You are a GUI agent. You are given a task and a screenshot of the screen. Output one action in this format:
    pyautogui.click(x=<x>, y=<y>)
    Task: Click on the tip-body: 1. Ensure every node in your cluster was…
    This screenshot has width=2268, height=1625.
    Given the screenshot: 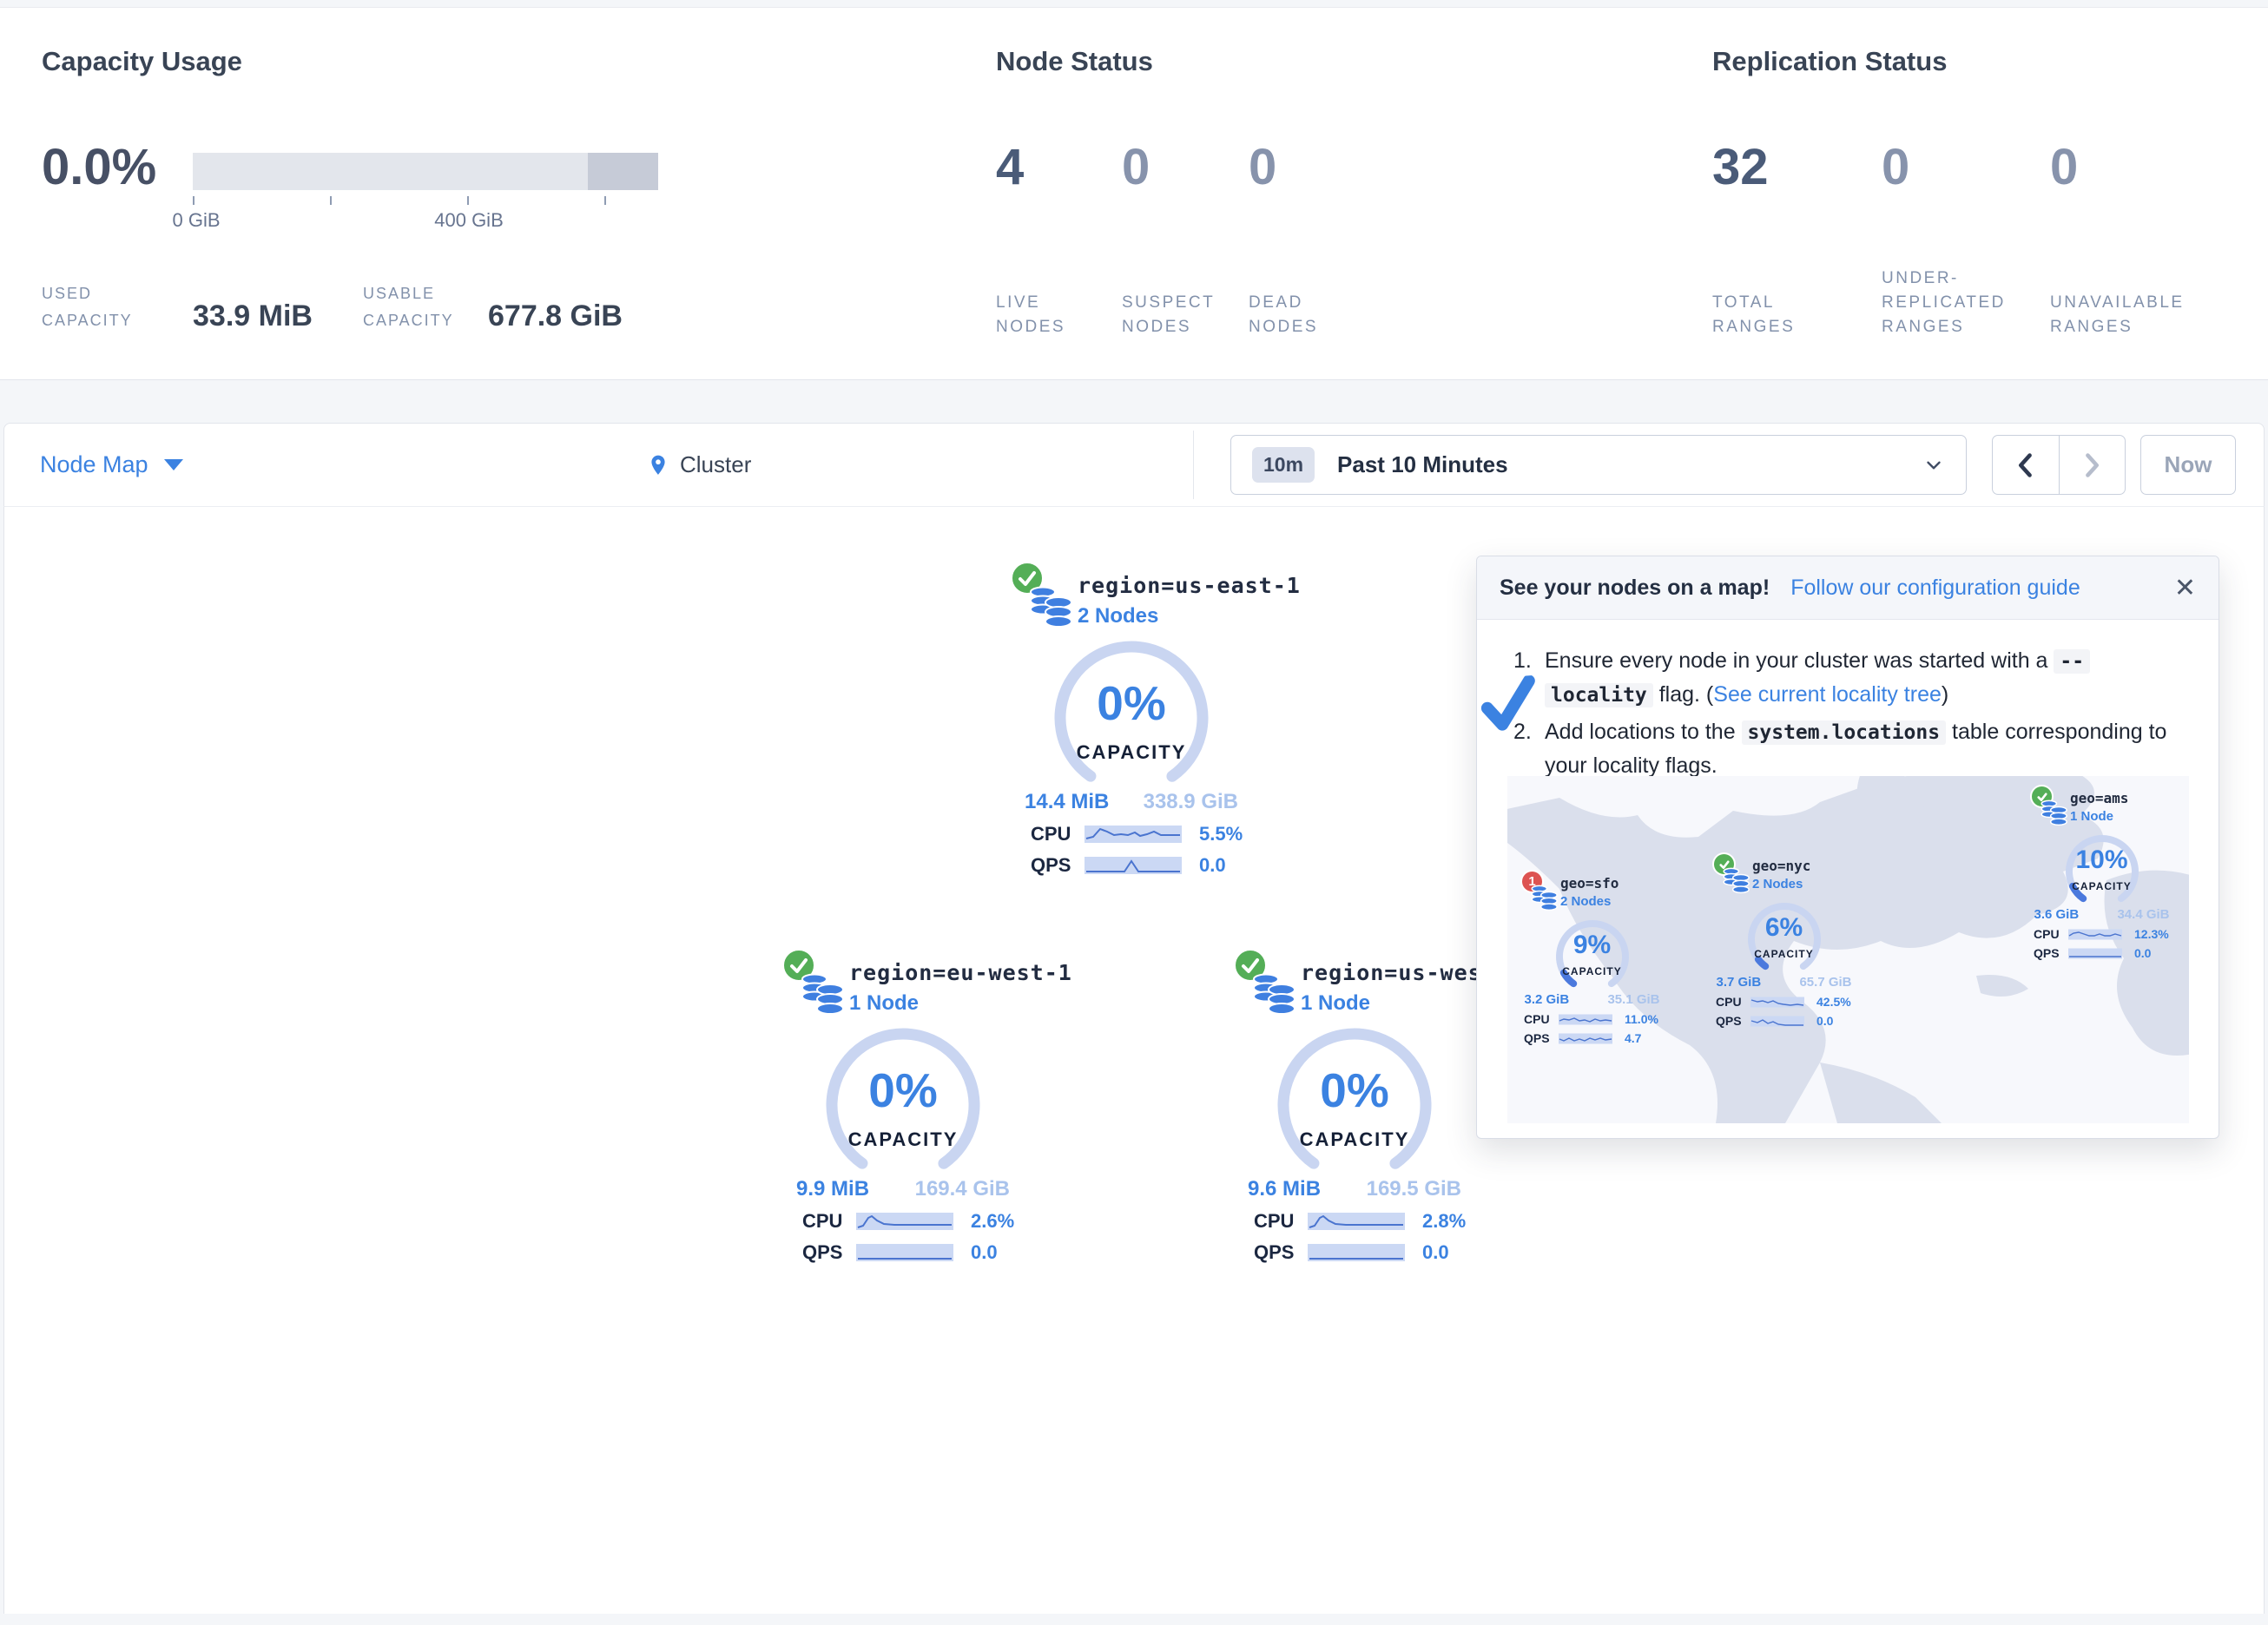 What is the action you would take?
    pyautogui.click(x=1848, y=701)
    